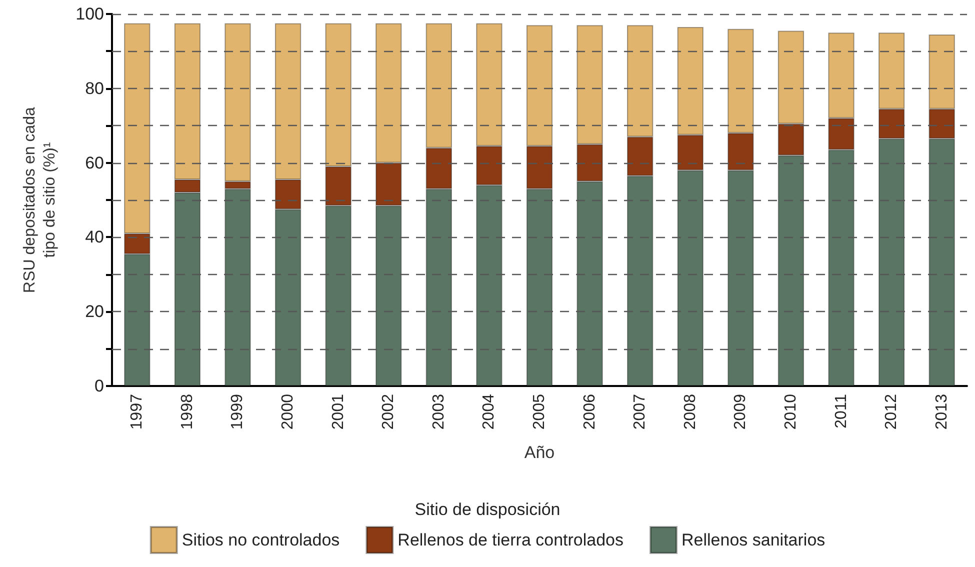 The width and height of the screenshot is (975, 567). What do you see at coordinates (891, 412) in the screenshot?
I see `x-tick-label: 2012` at bounding box center [891, 412].